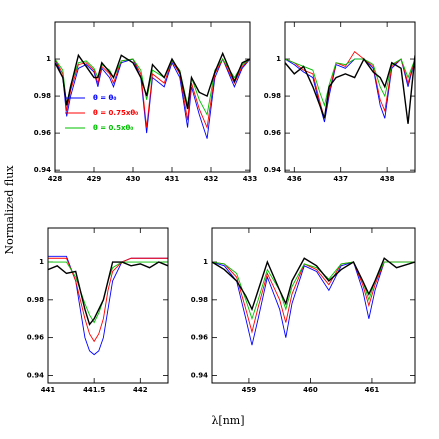  What do you see at coordinates (372, 390) in the screenshot?
I see `x-tick-label: 461` at bounding box center [372, 390].